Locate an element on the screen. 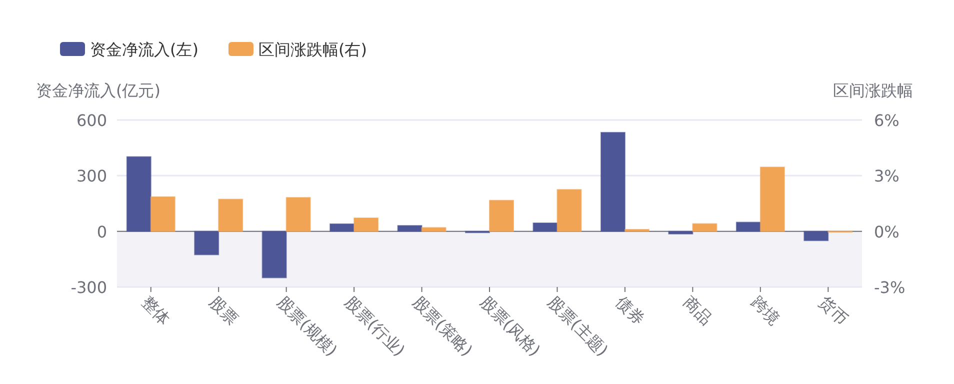  x-tick-label: 股票(规模) is located at coordinates (307, 326).